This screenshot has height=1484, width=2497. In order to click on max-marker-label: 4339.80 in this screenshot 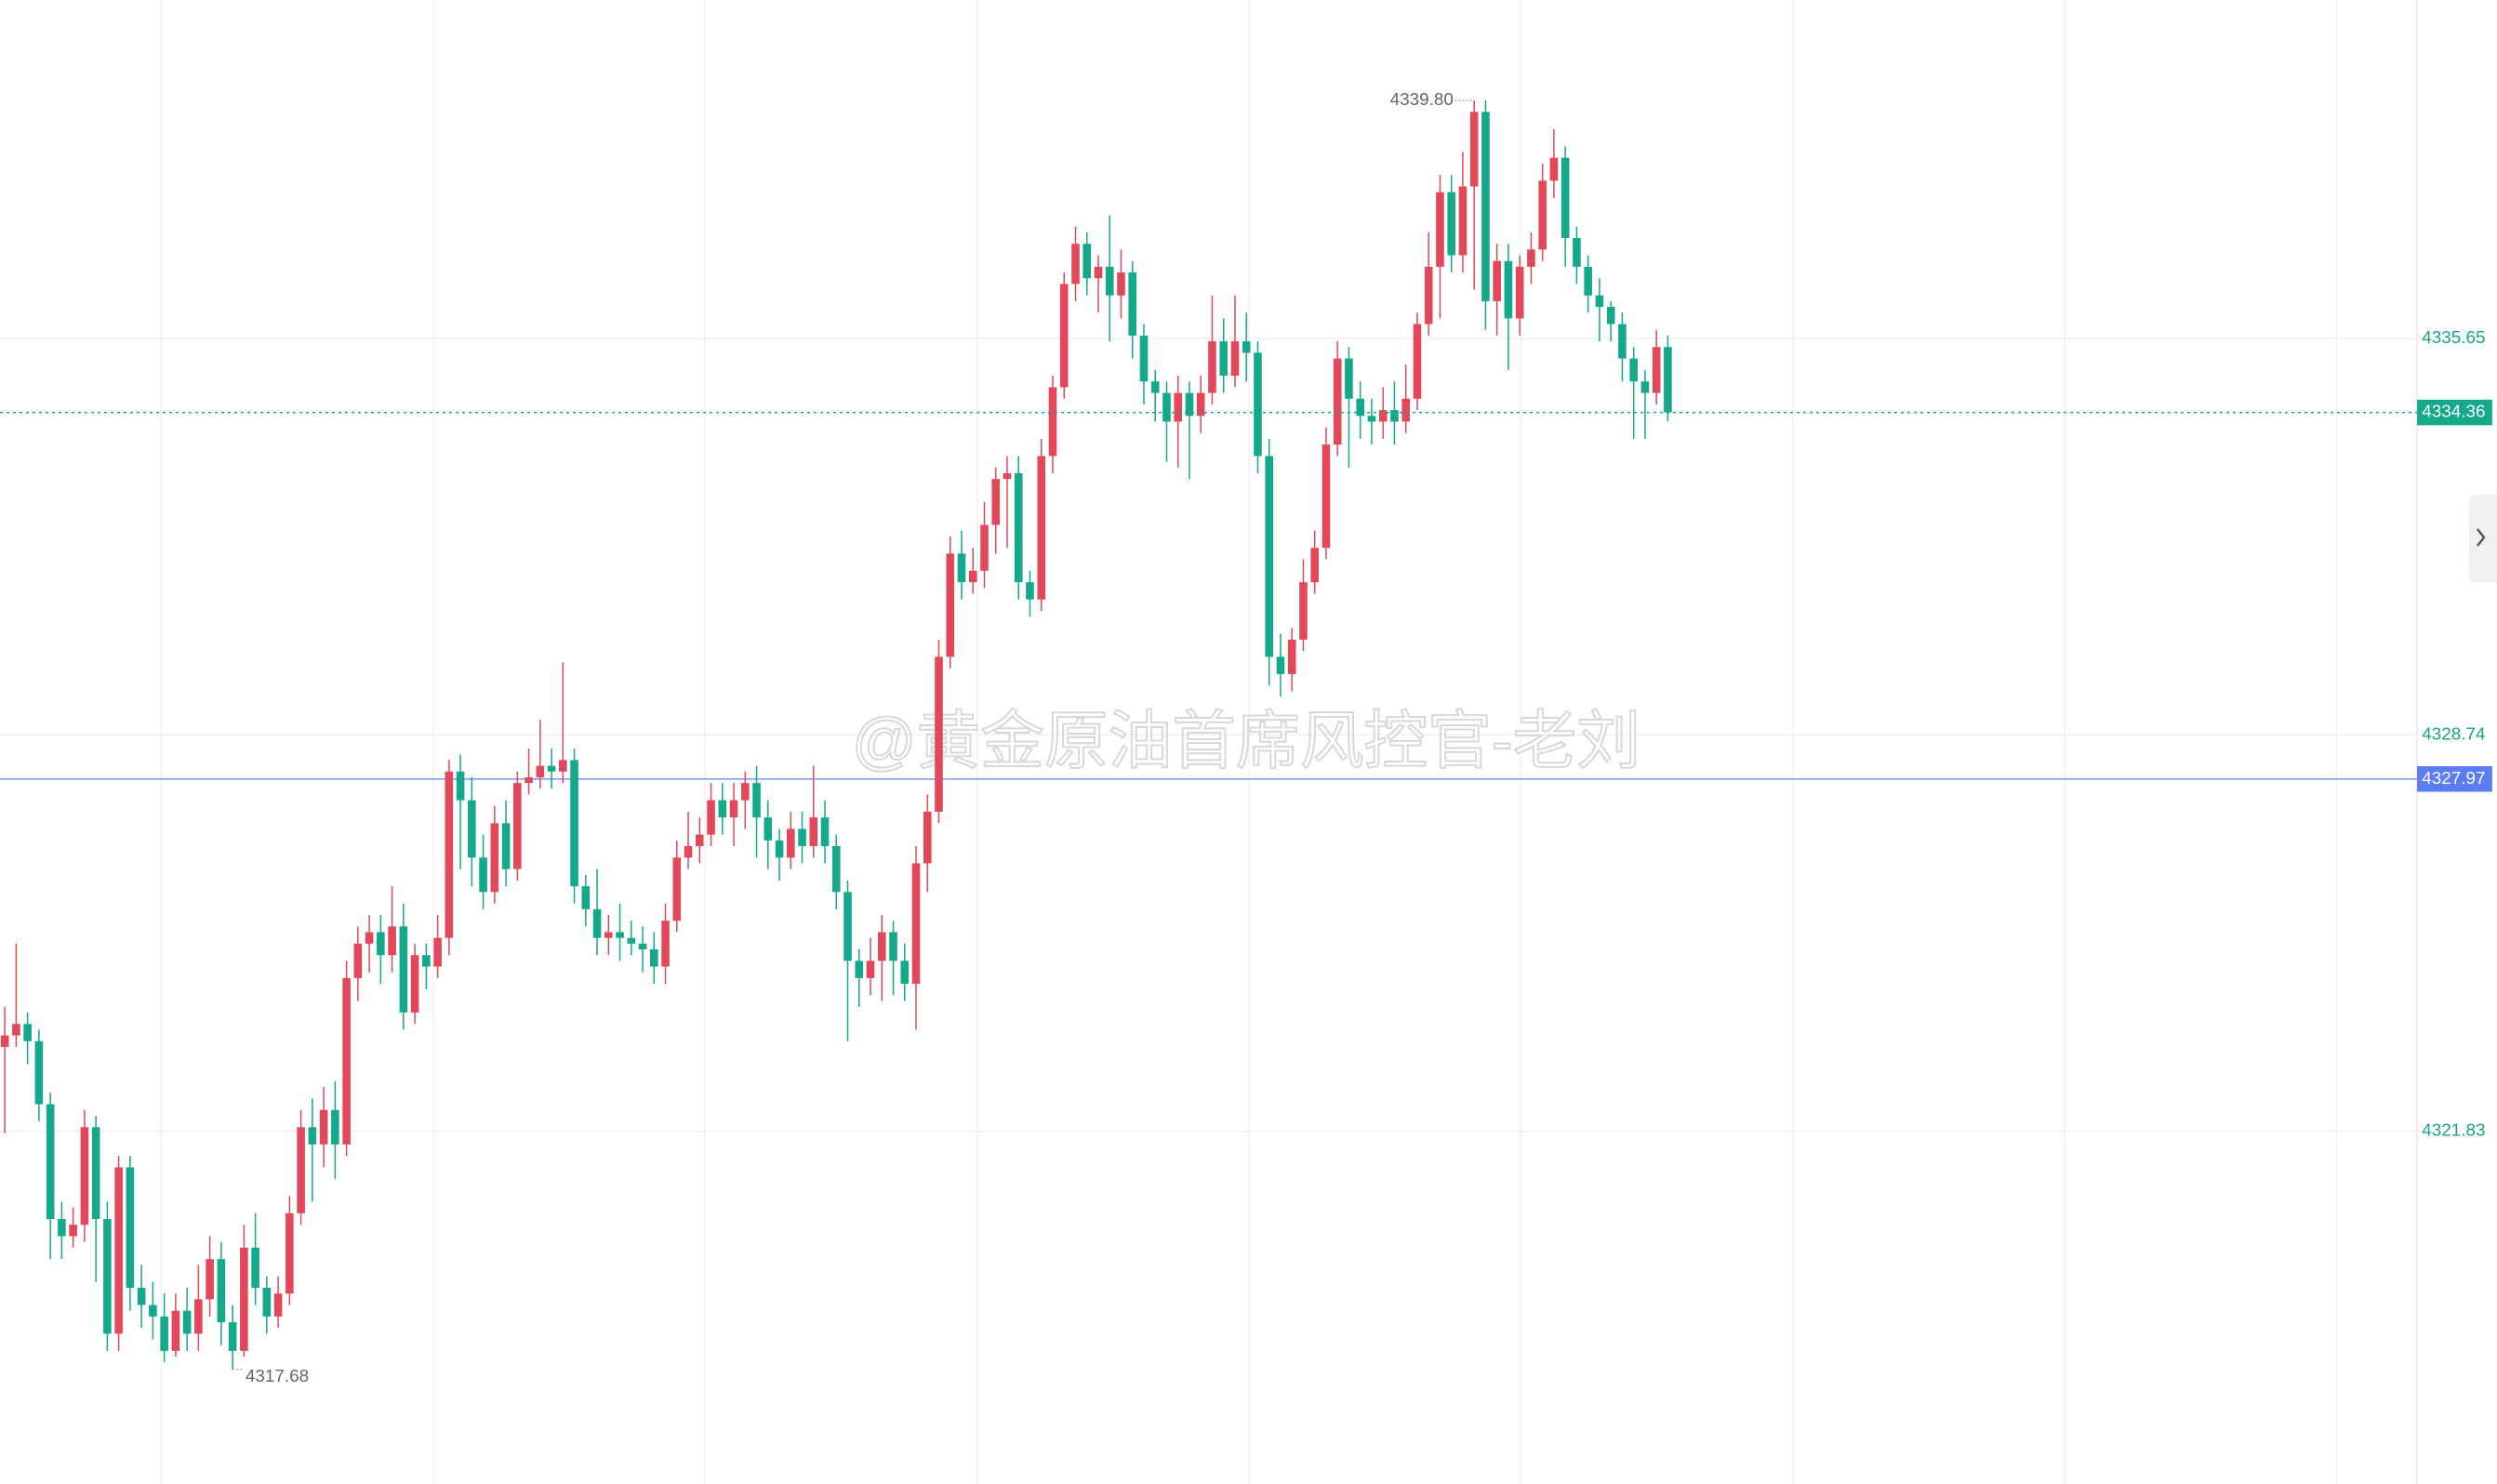, I will do `click(1422, 100)`.